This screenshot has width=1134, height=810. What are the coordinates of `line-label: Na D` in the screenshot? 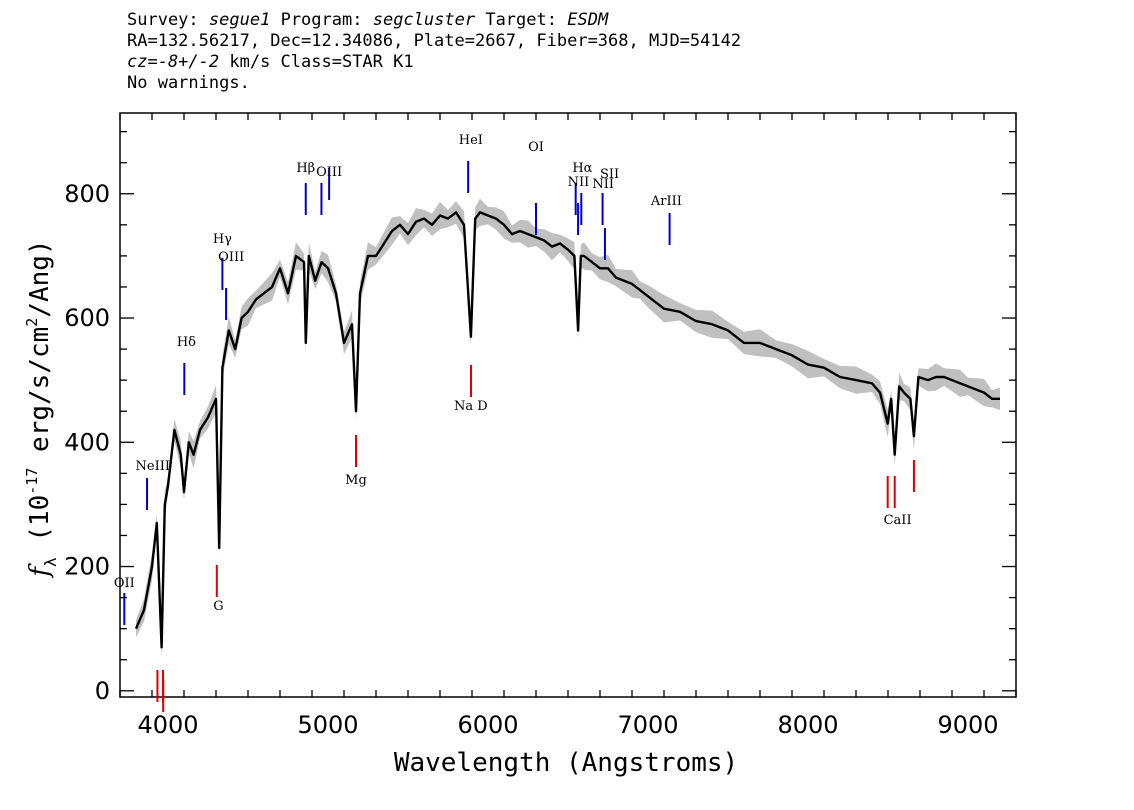 It's located at (471, 406).